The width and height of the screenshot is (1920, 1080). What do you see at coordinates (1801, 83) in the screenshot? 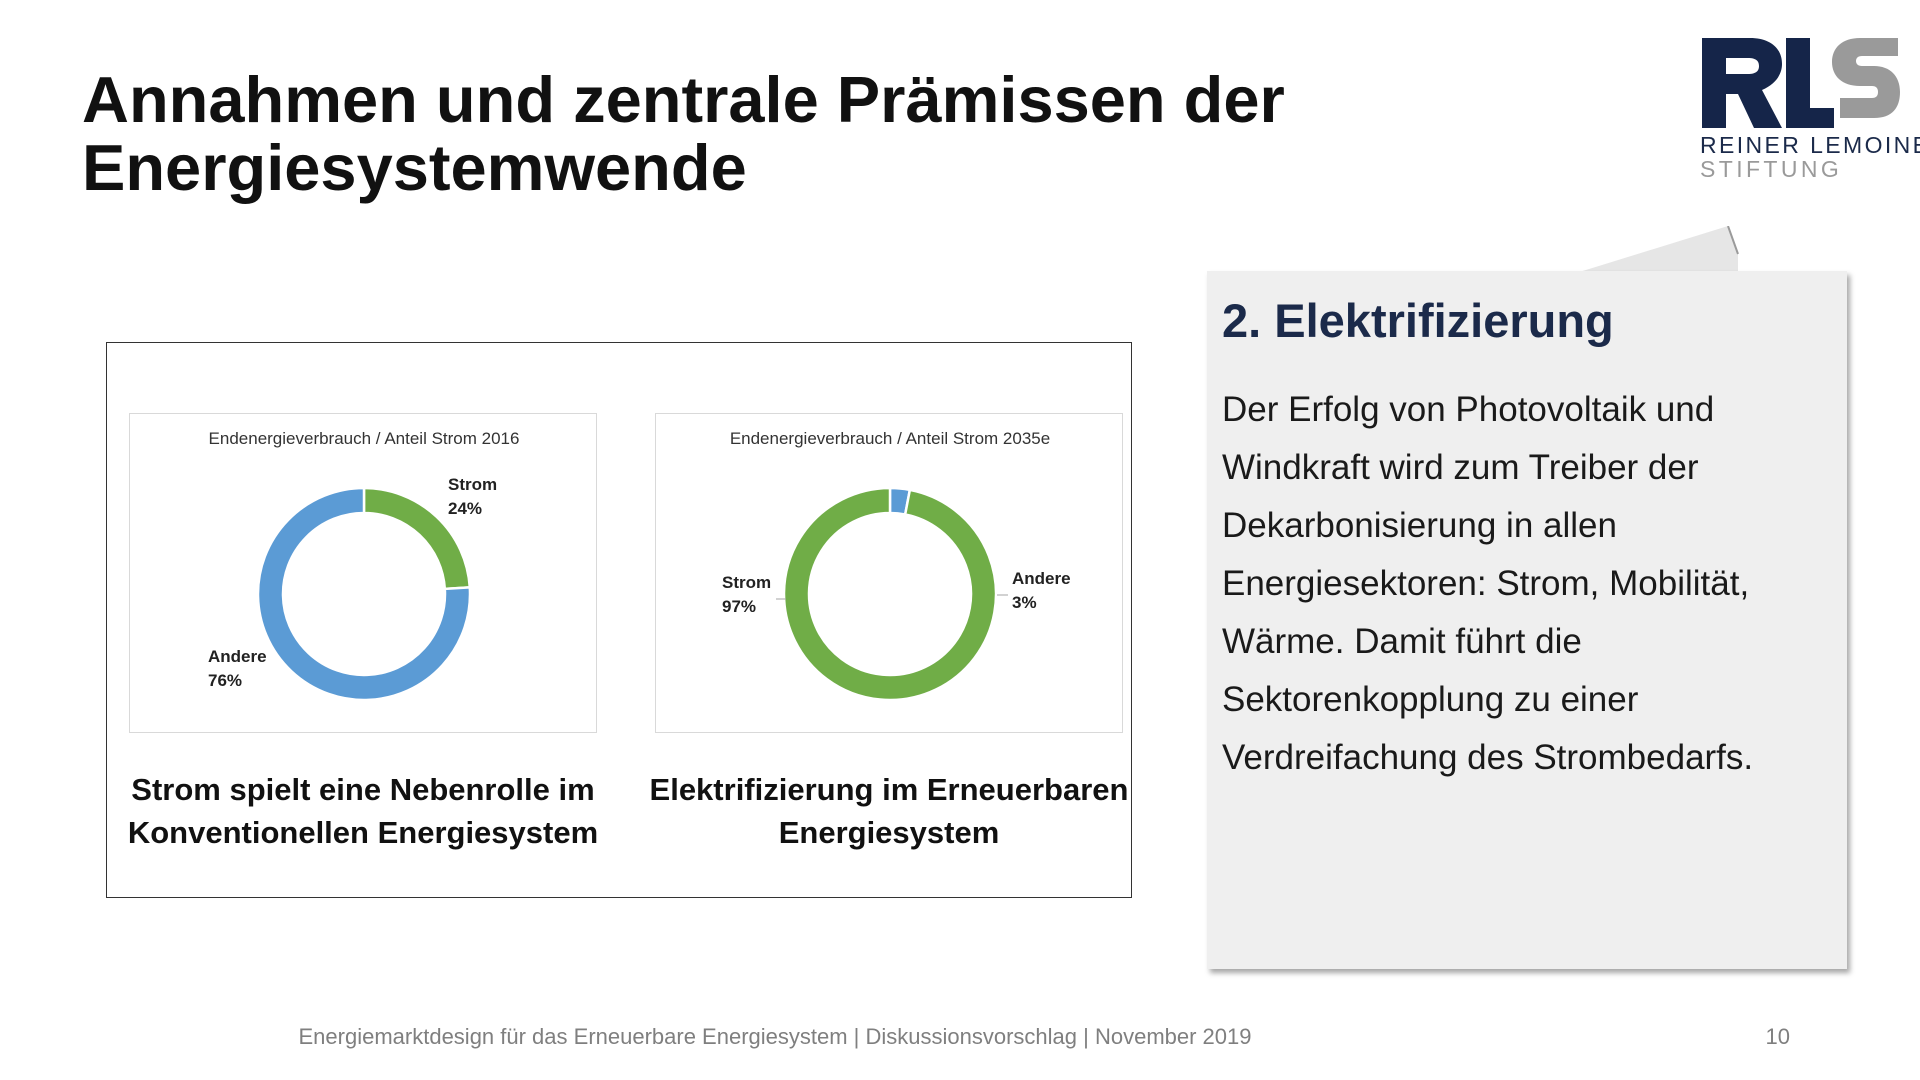
I see `rls-logo-icon` at bounding box center [1801, 83].